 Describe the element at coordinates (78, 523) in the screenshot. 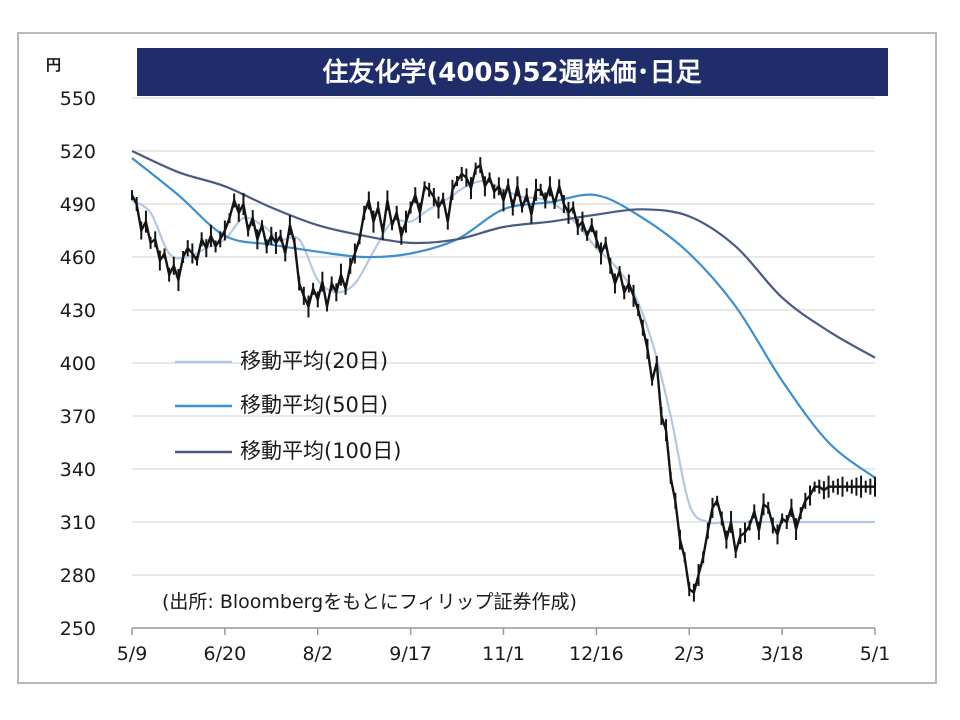

I see `y-tick-label: 310` at that location.